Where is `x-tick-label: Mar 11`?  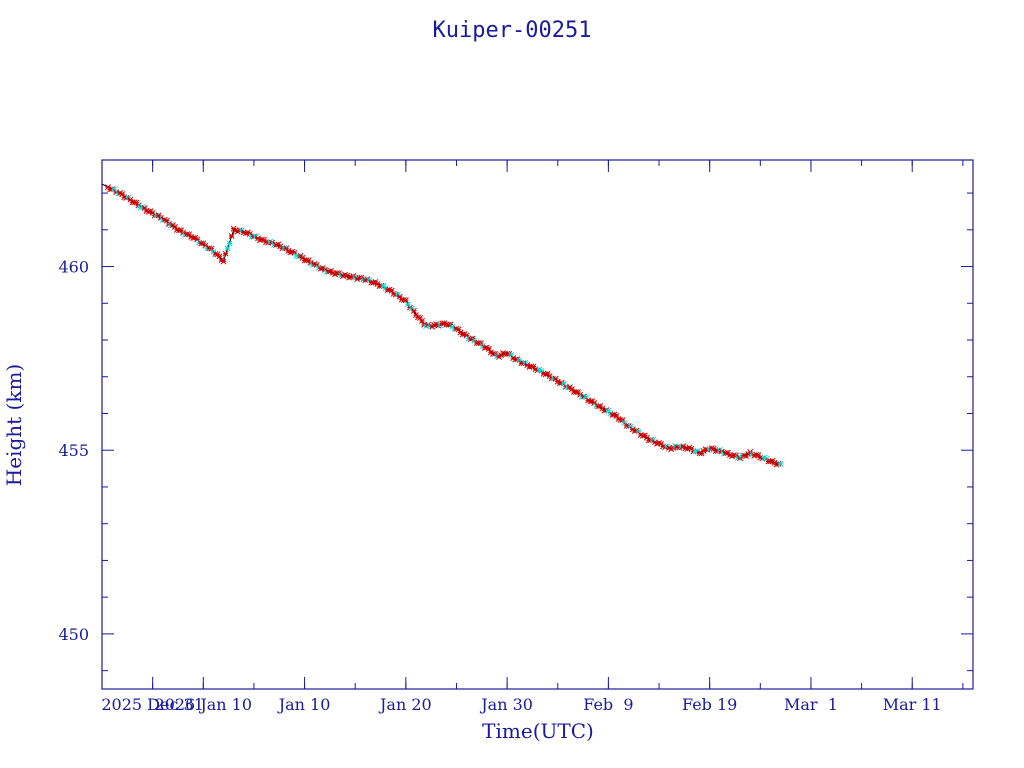 x-tick-label: Mar 11 is located at coordinates (912, 704).